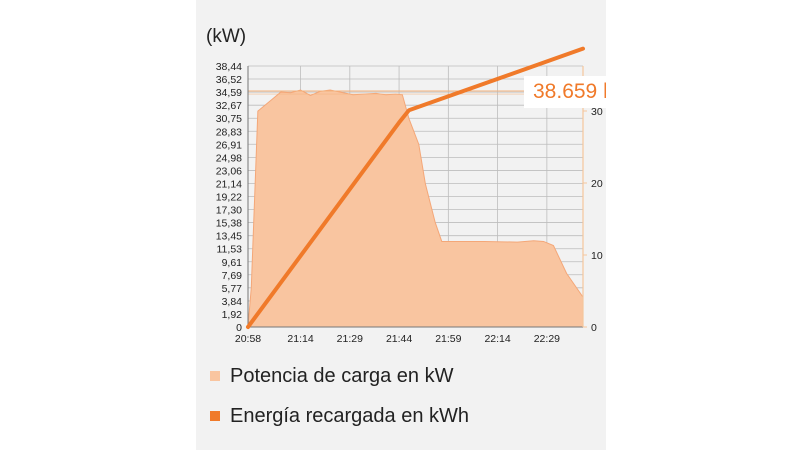  What do you see at coordinates (597, 256) in the screenshot?
I see `y-tick-label-right: 10` at bounding box center [597, 256].